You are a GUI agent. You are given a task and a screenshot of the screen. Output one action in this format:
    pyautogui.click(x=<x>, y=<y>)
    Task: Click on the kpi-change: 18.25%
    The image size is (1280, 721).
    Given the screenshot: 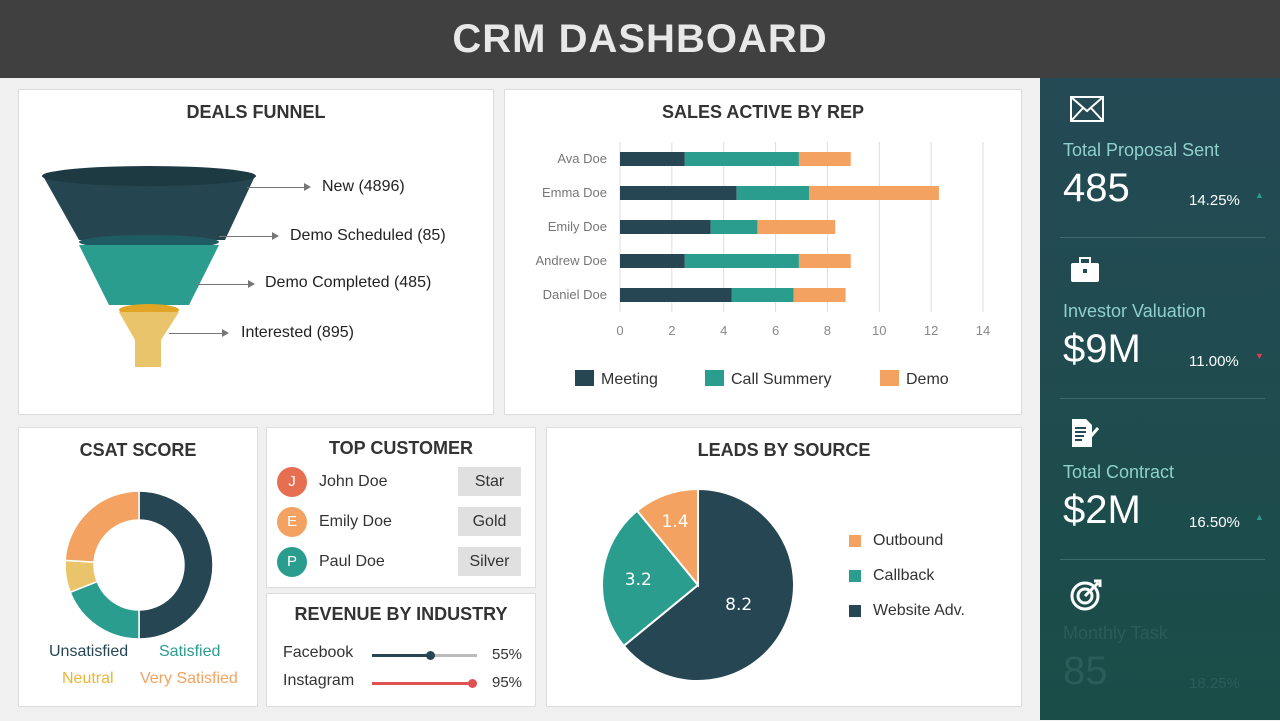 What is the action you would take?
    pyautogui.click(x=1214, y=683)
    